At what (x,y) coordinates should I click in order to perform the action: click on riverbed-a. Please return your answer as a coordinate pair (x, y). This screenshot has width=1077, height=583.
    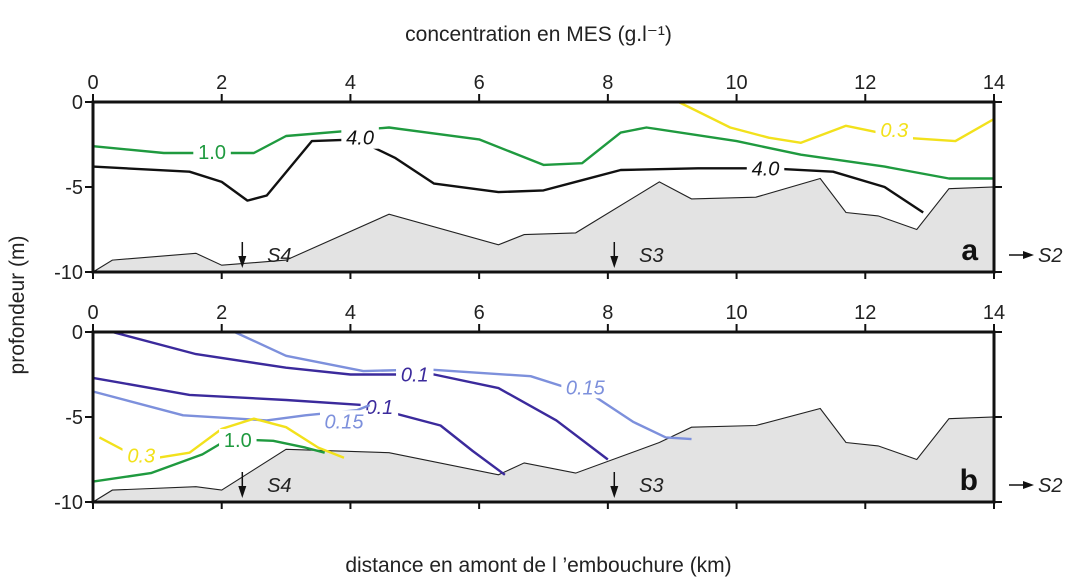
    Looking at the image, I should click on (543, 225).